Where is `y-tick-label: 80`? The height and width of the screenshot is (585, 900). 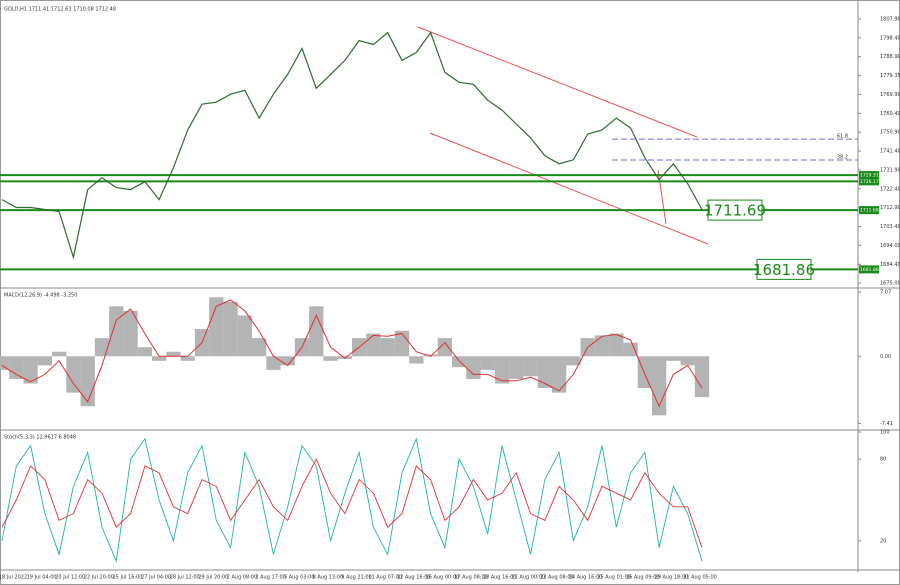 y-tick-label: 80 is located at coordinates (883, 460).